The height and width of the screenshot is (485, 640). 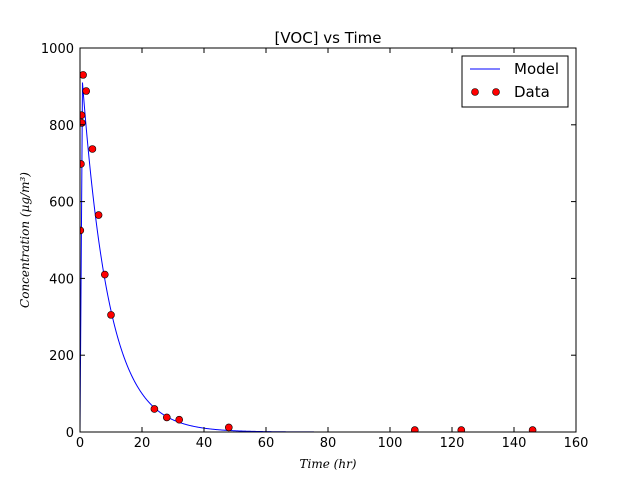 I want to click on x-tick-label: 60, so click(x=266, y=443).